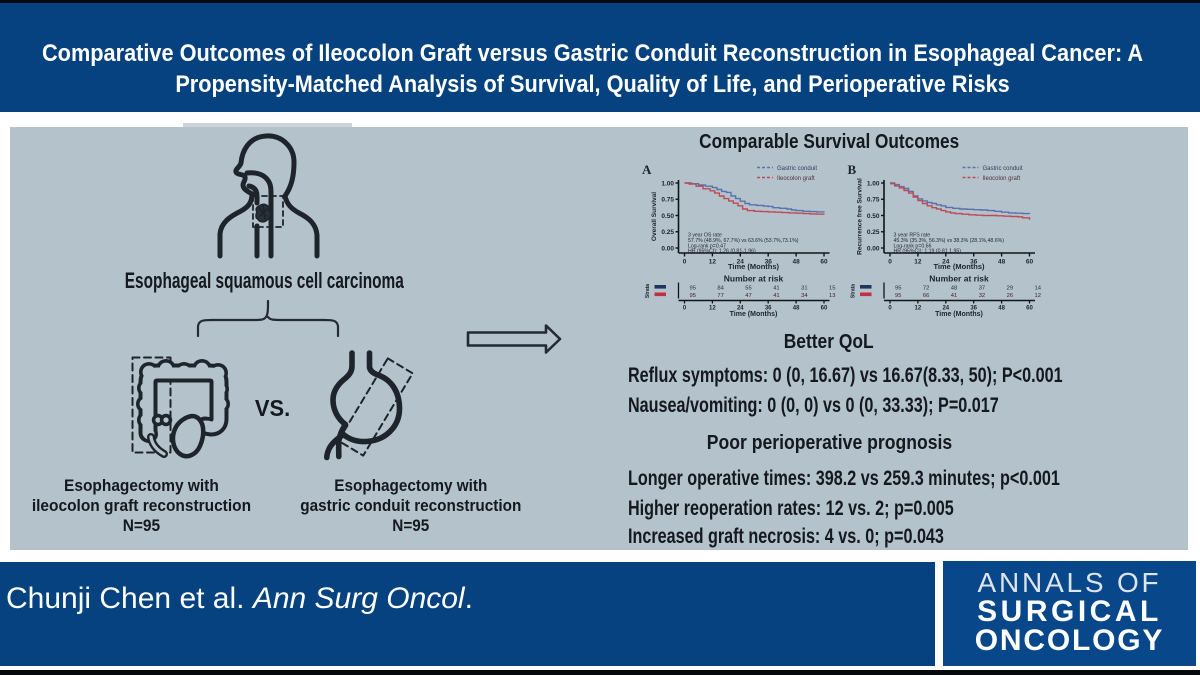 This screenshot has height=675, width=1200. Describe the element at coordinates (928, 252) in the screenshot. I see `svg-text: HR (95%CI): 1.19 (0.81,1.95)` at that location.